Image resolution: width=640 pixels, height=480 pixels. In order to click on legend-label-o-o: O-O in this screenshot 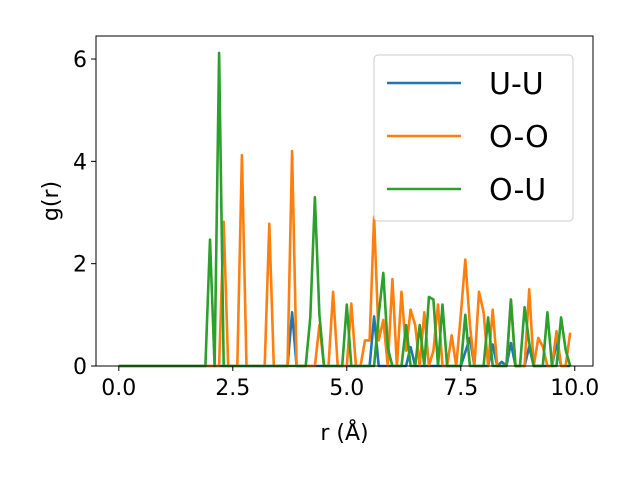, I will do `click(519, 137)`.